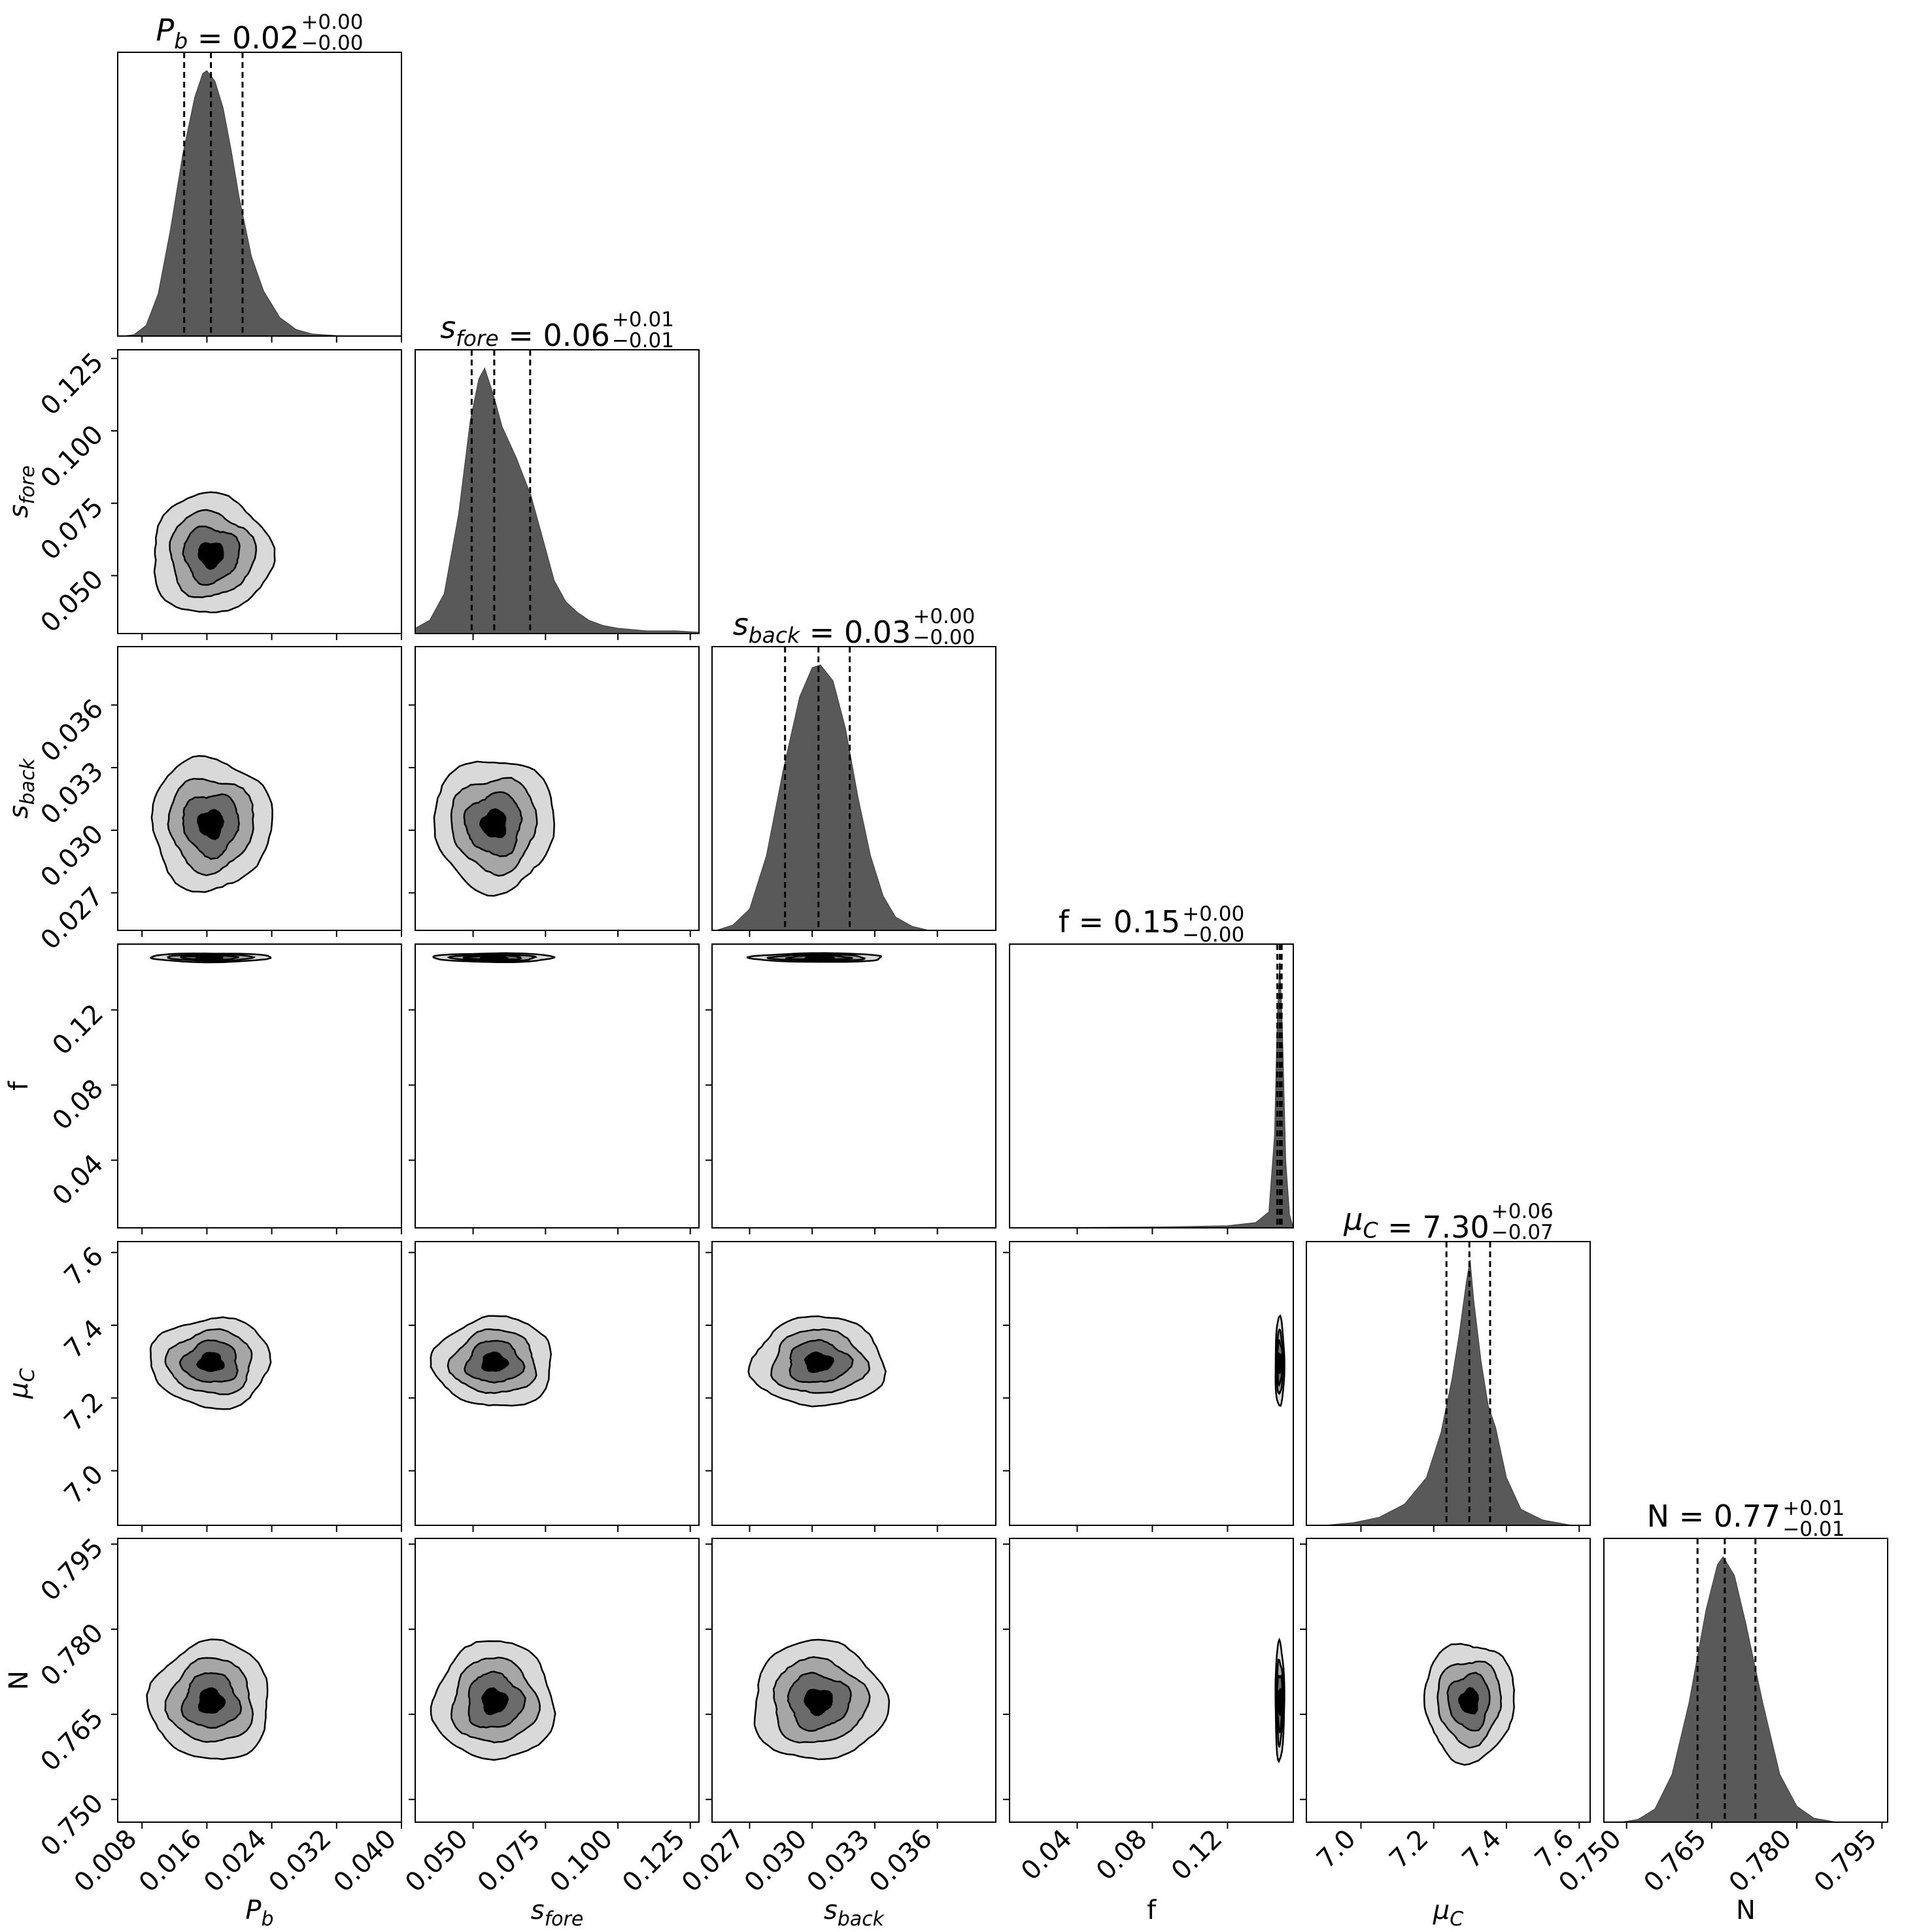  Describe the element at coordinates (1213, 935) in the screenshot. I see `title-minus-f: −0.00` at that location.